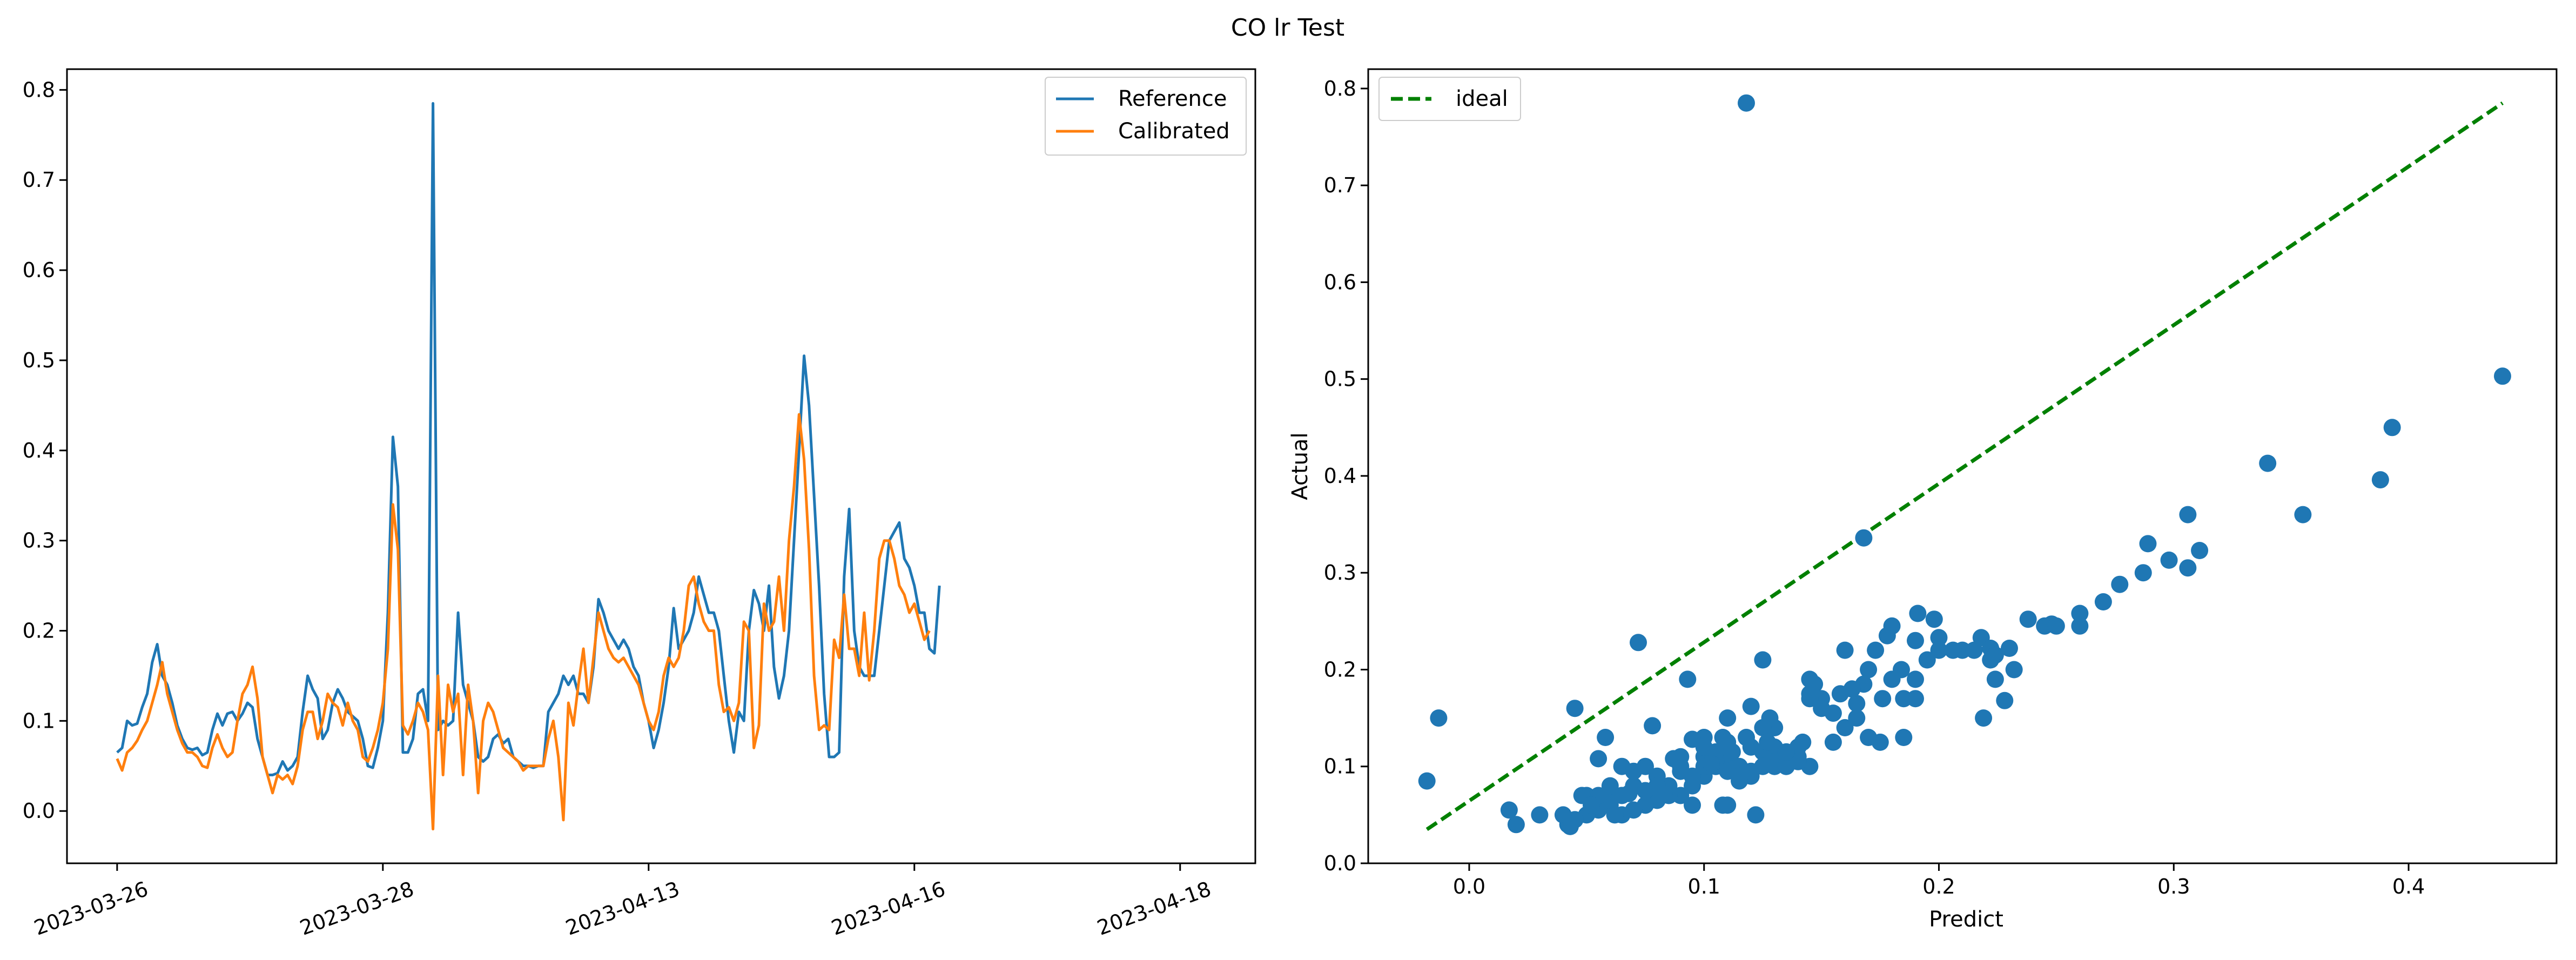 The width and height of the screenshot is (2576, 960). I want to click on legend-calibrated-label: Calibrated, so click(1174, 131).